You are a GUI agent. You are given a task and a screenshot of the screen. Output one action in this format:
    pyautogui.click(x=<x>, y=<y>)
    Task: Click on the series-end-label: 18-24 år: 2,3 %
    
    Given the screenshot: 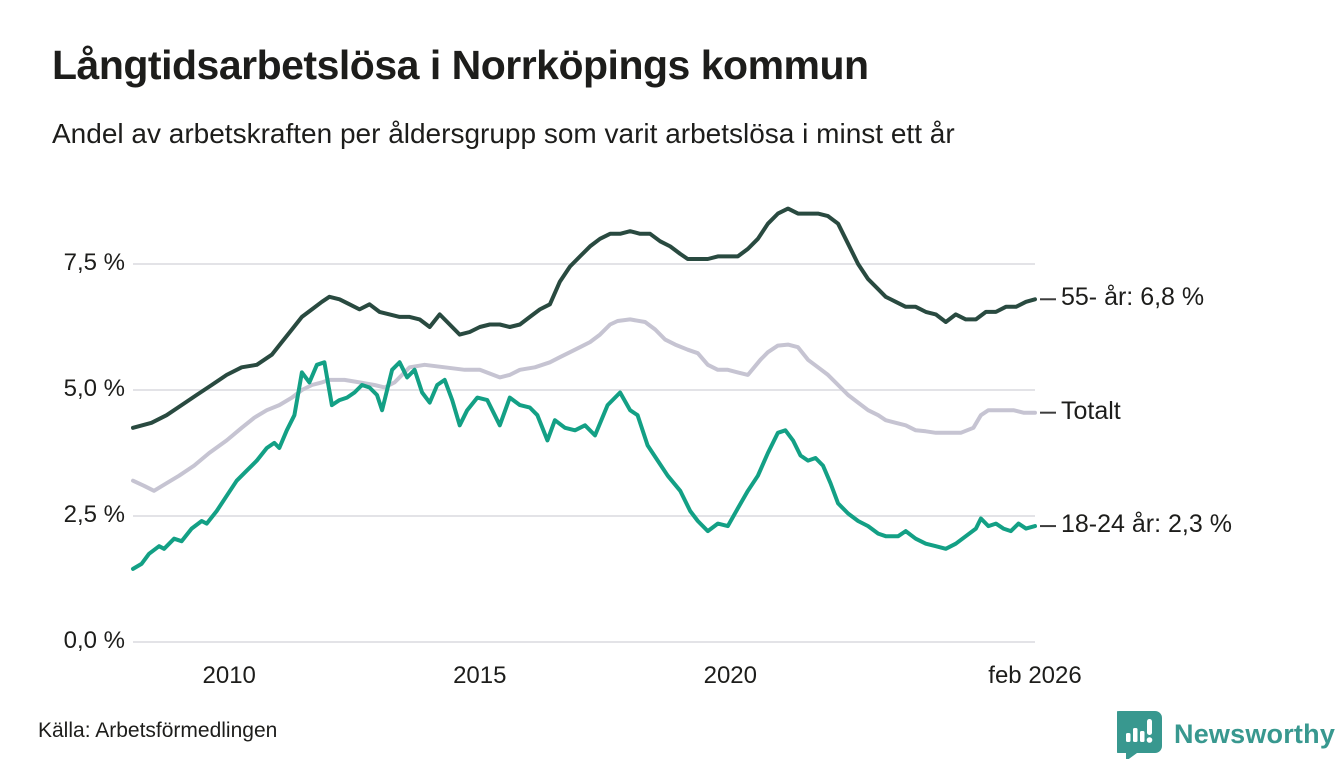 What is the action you would take?
    pyautogui.click(x=1146, y=524)
    